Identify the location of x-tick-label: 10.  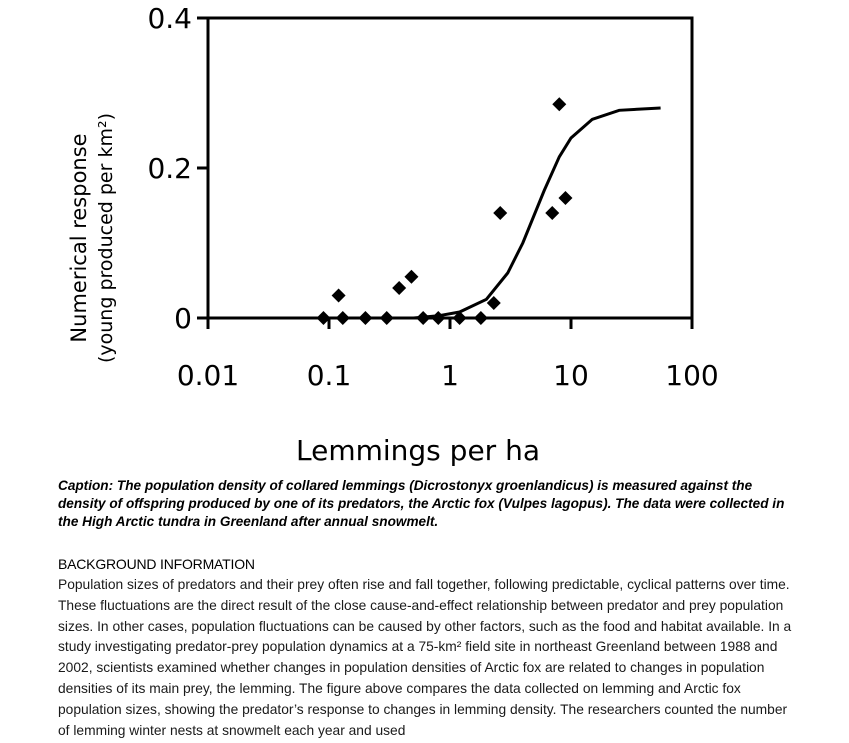
(571, 375).